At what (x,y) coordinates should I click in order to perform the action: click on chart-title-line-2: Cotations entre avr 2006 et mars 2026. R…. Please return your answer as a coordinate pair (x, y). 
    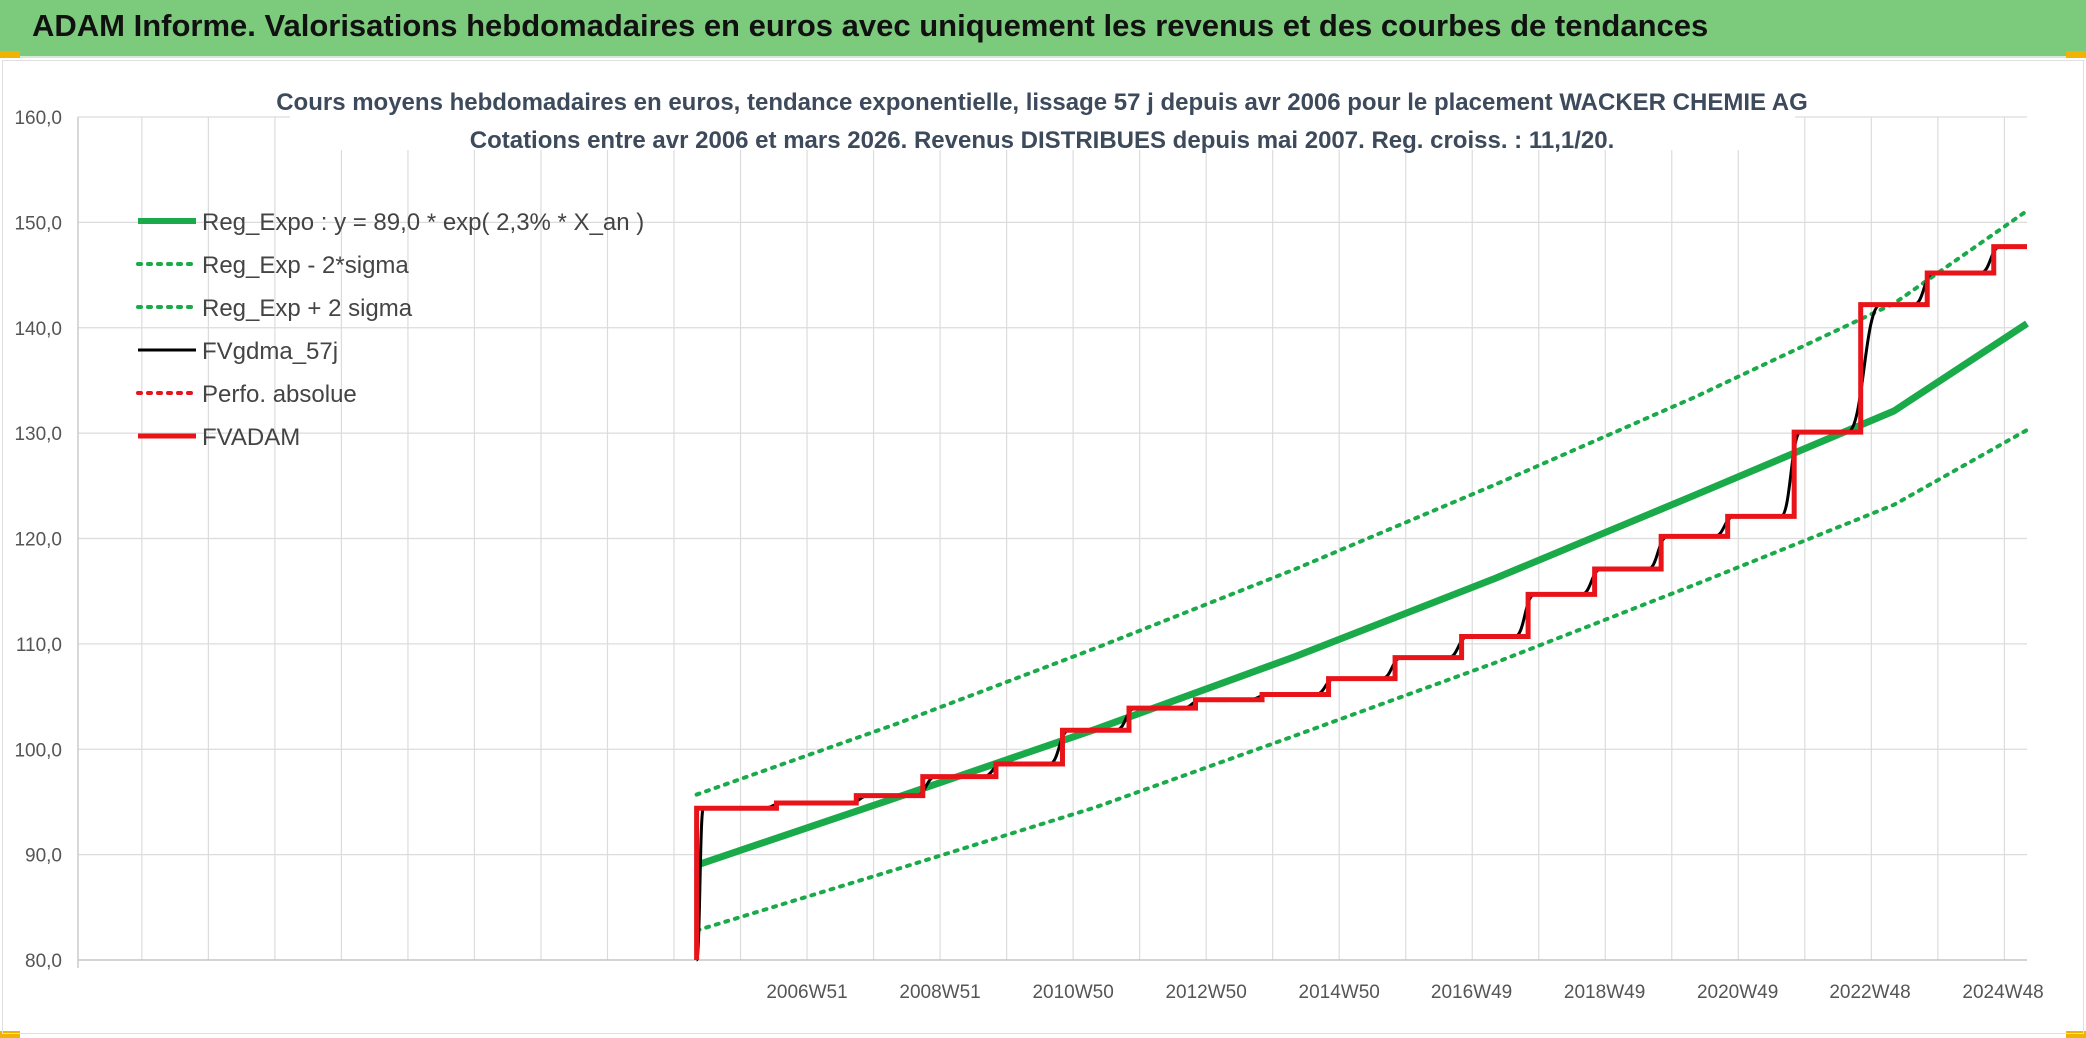
    Looking at the image, I should click on (1042, 140).